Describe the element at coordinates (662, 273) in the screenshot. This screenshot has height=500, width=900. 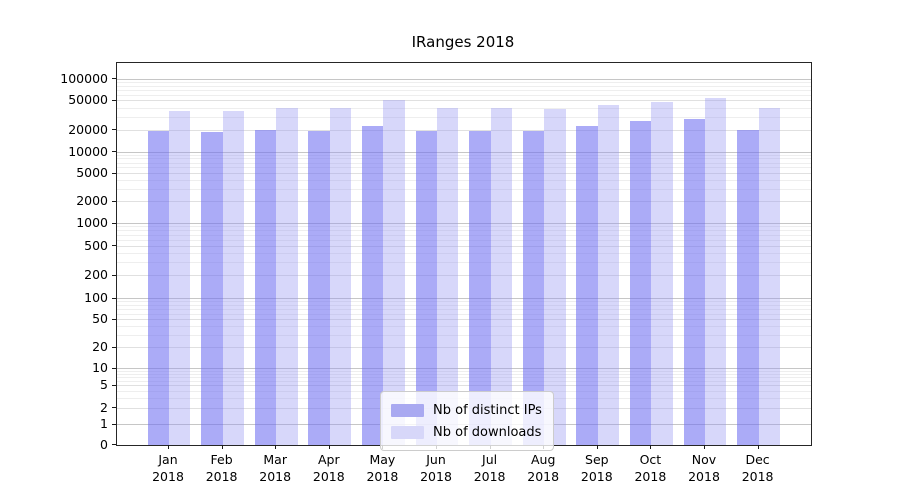
I see `bar-oct-downloads` at that location.